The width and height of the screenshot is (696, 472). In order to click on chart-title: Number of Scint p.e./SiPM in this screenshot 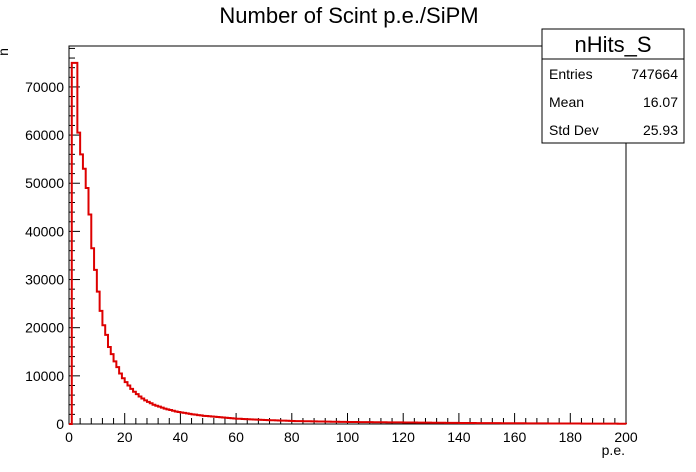, I will do `click(348, 15)`.